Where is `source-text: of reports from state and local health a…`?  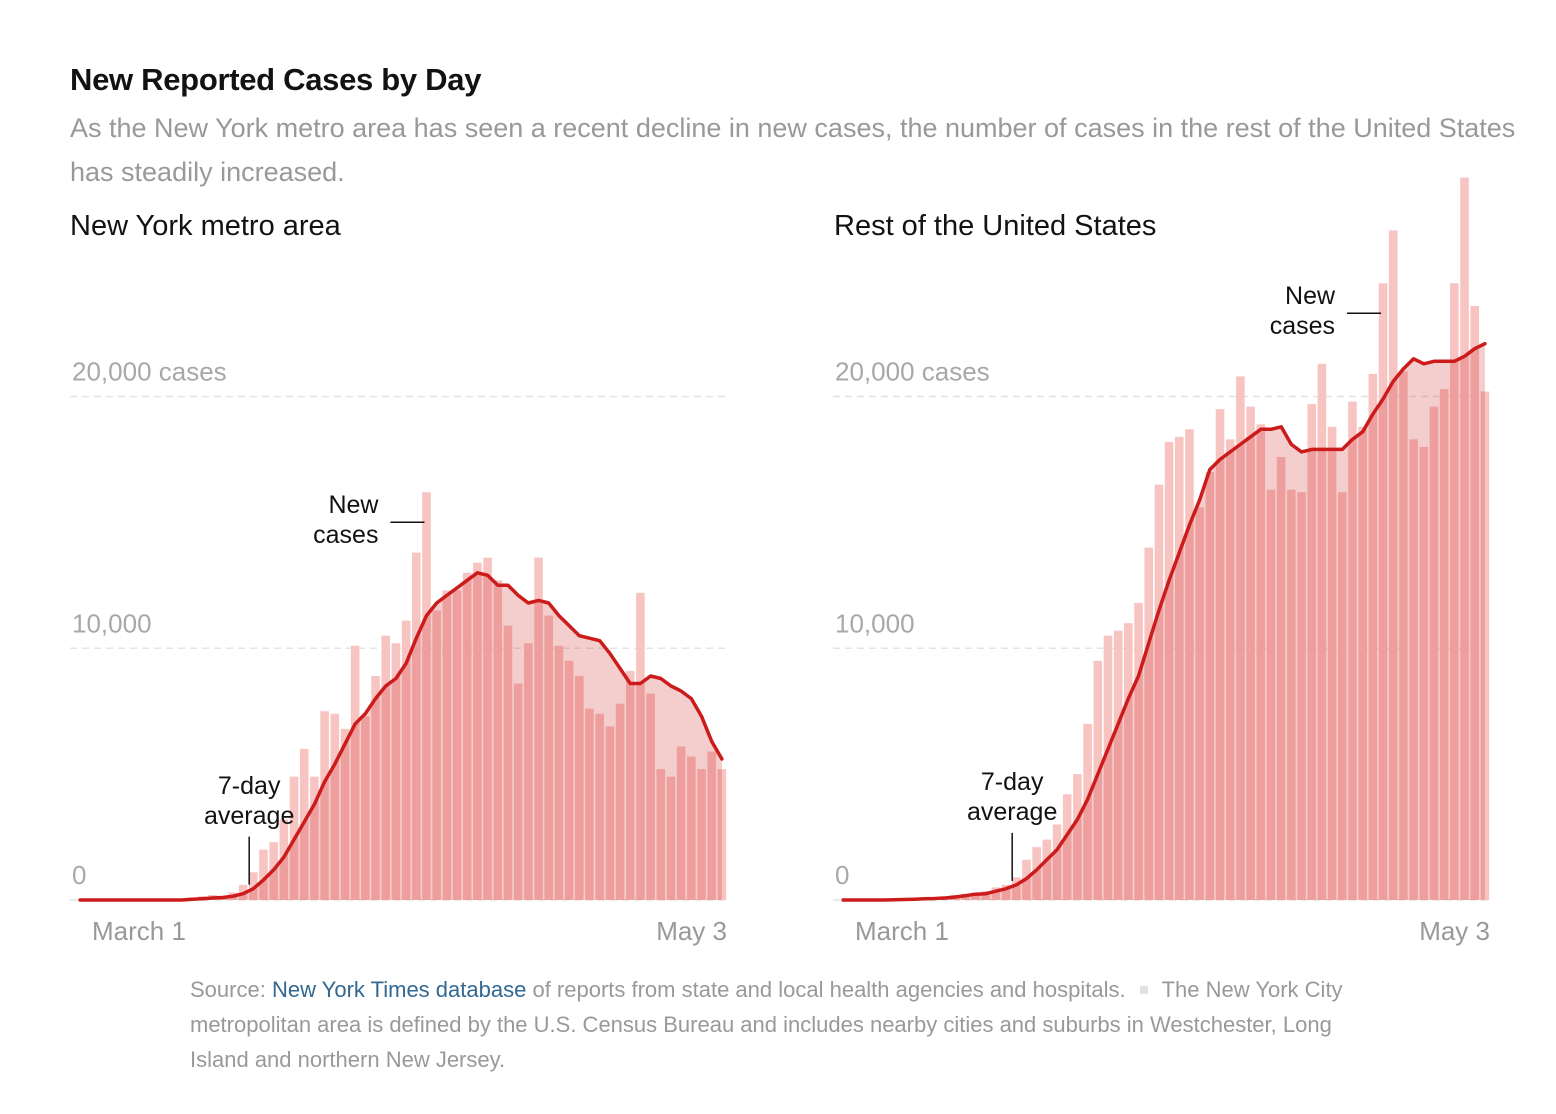
source-text: of reports from state and local health a… is located at coordinates (829, 989).